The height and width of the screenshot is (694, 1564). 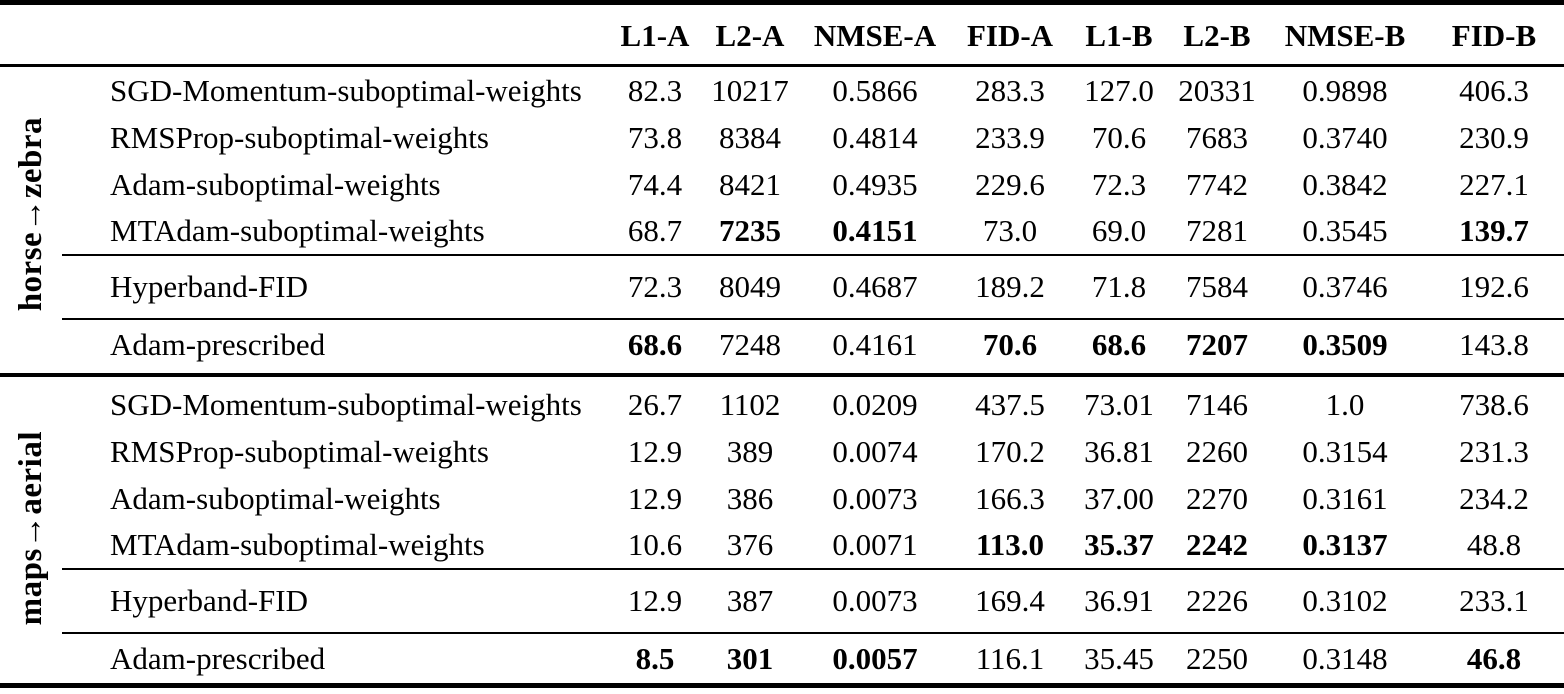 What do you see at coordinates (1119, 498) in the screenshot?
I see `metric-value-cell: 37.00` at bounding box center [1119, 498].